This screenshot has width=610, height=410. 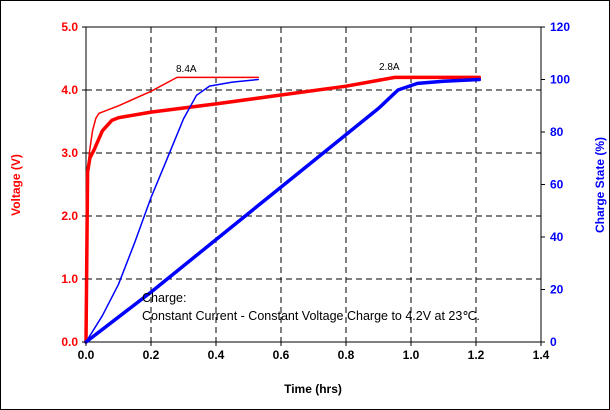 What do you see at coordinates (186, 69) in the screenshot?
I see `series-label-high-current: 8.4A` at bounding box center [186, 69].